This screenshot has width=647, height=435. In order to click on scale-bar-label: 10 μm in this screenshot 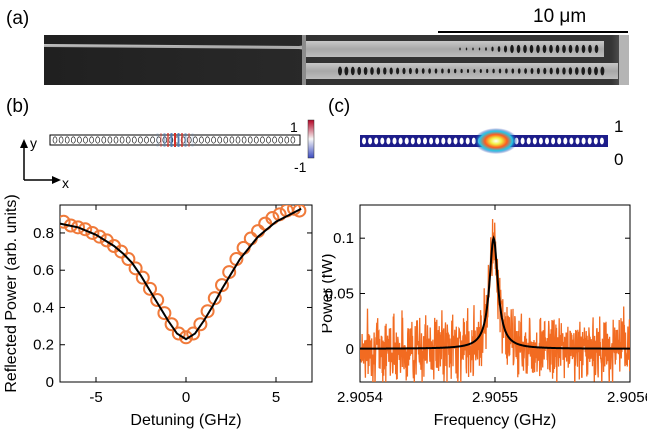, I will do `click(560, 16)`.